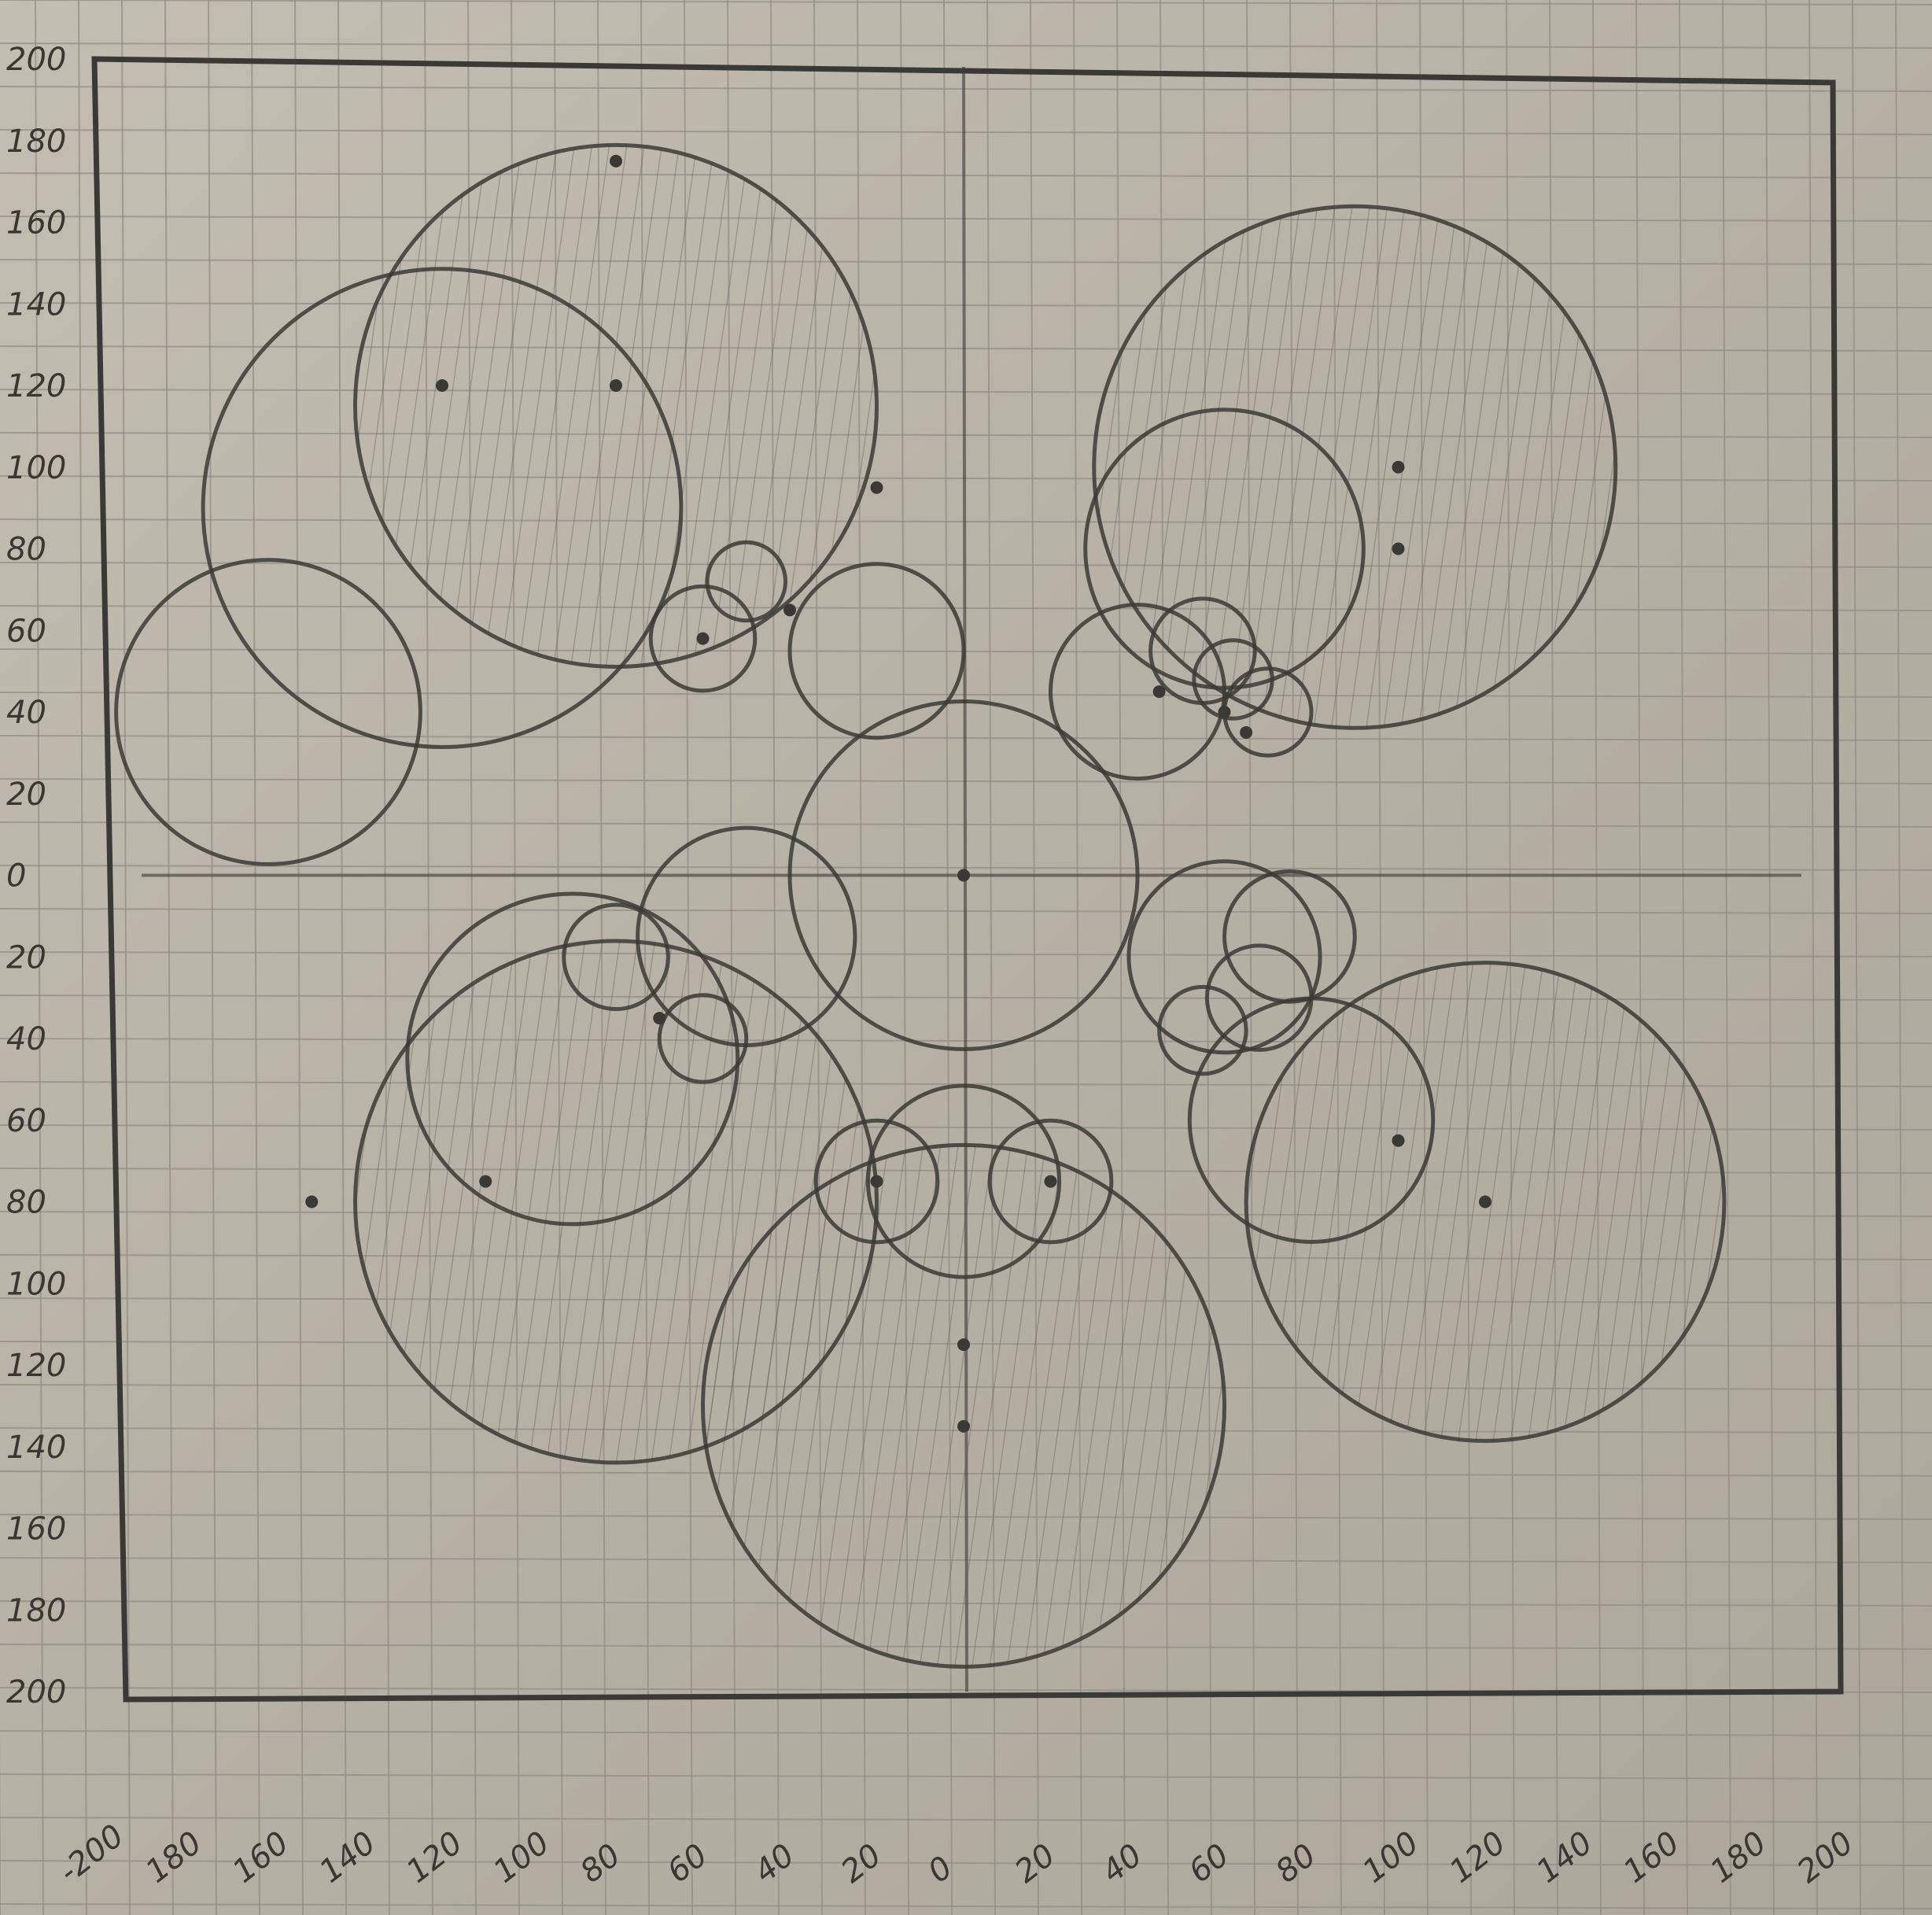 The image size is (1932, 1915). Describe the element at coordinates (435, 1857) in the screenshot. I see `x-axis-tick-label: 120` at that location.